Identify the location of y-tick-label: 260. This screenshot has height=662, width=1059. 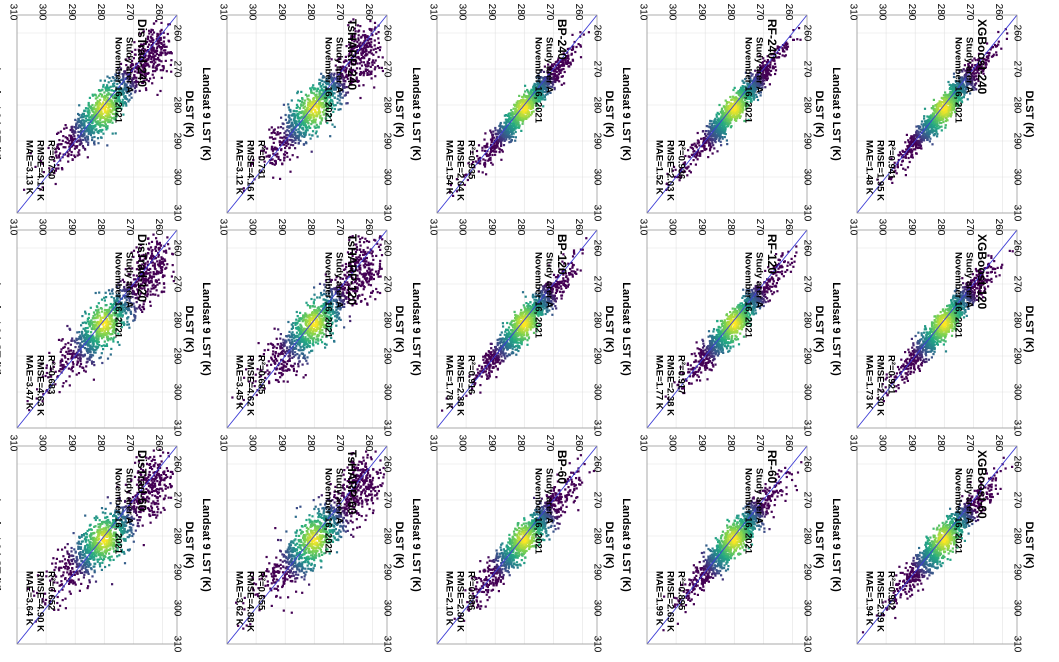
(158, 12).